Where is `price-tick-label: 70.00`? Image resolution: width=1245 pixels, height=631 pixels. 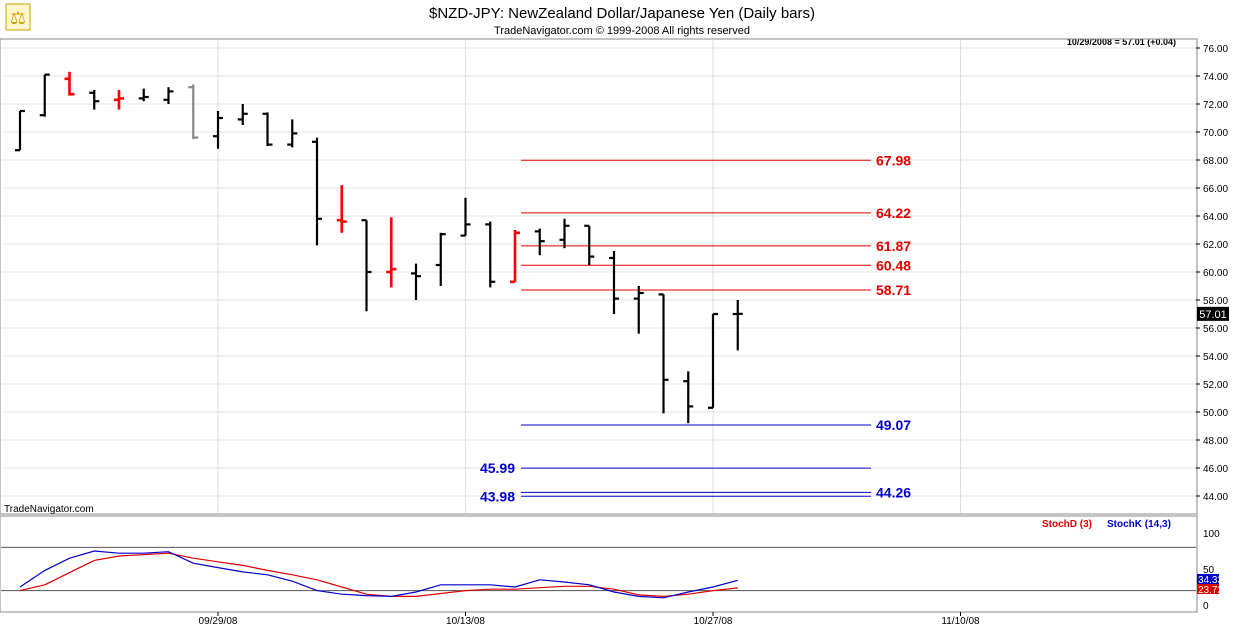 price-tick-label: 70.00 is located at coordinates (1215, 133).